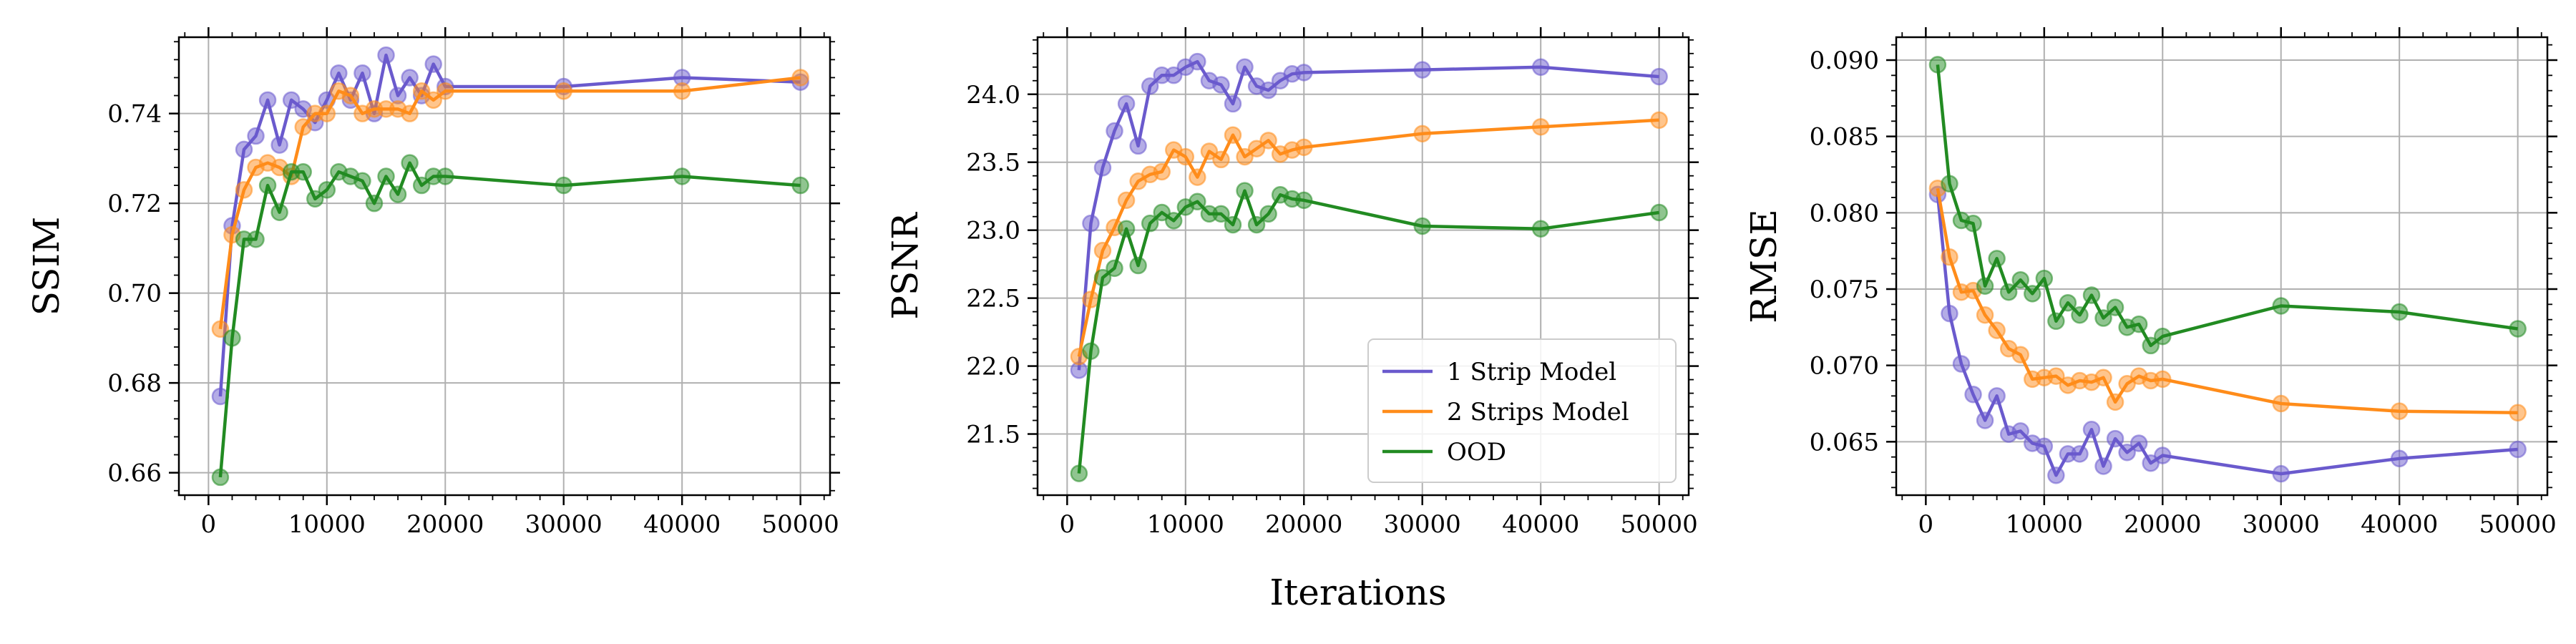  Describe the element at coordinates (993, 231) in the screenshot. I see `y-tick-label: 23.0` at that location.